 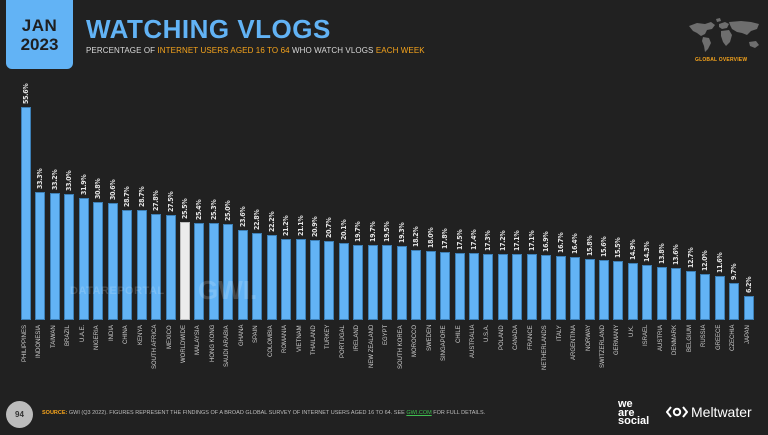 What do you see at coordinates (458, 334) in the screenshot?
I see `category-label: CHILE` at bounding box center [458, 334].